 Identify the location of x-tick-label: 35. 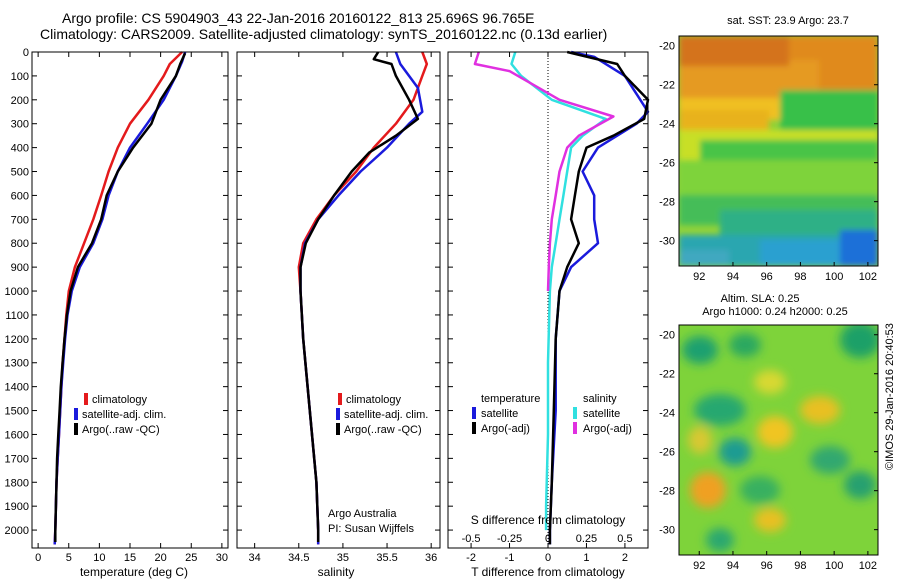
(343, 558).